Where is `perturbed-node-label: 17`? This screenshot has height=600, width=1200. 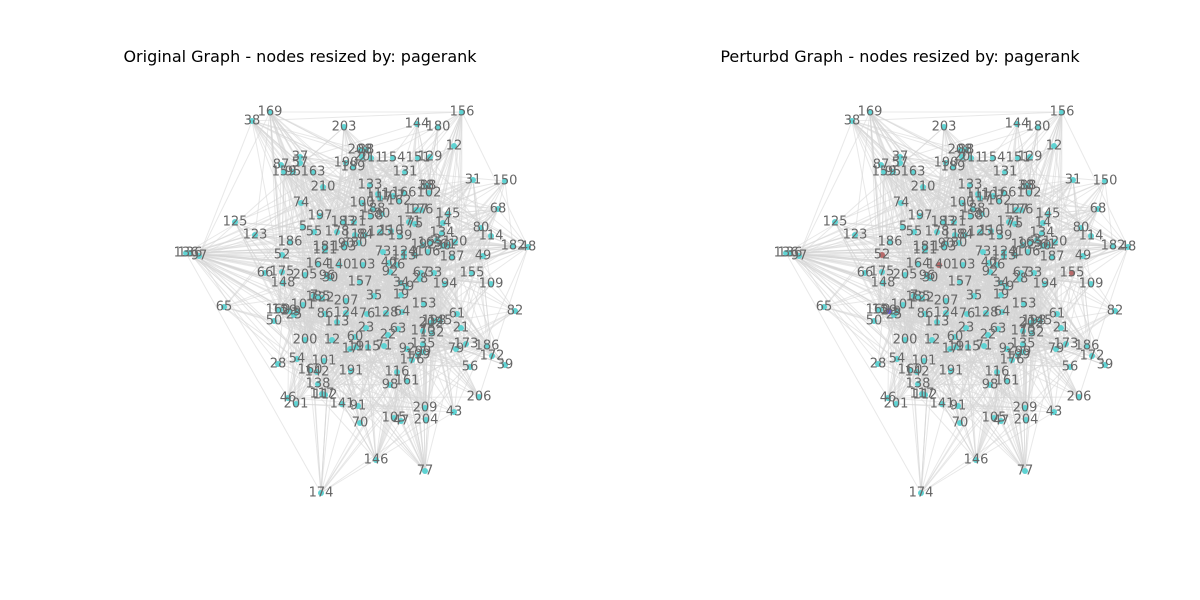 perturbed-node-label: 17 is located at coordinates (950, 349).